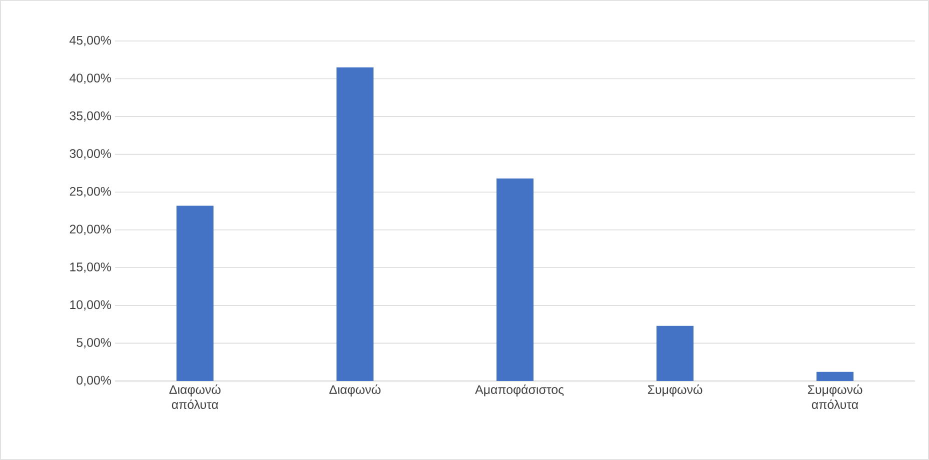  Describe the element at coordinates (91, 154) in the screenshot. I see `y-tick-label: 30,00%` at that location.